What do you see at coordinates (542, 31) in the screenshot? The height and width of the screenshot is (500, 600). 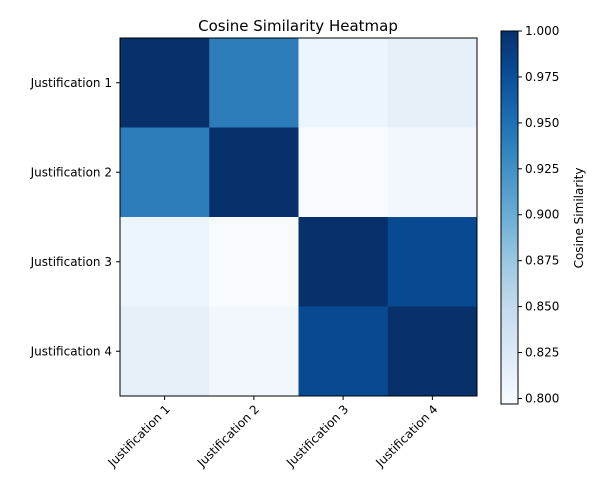 I see `colorbar-tick-label: 1.000` at bounding box center [542, 31].